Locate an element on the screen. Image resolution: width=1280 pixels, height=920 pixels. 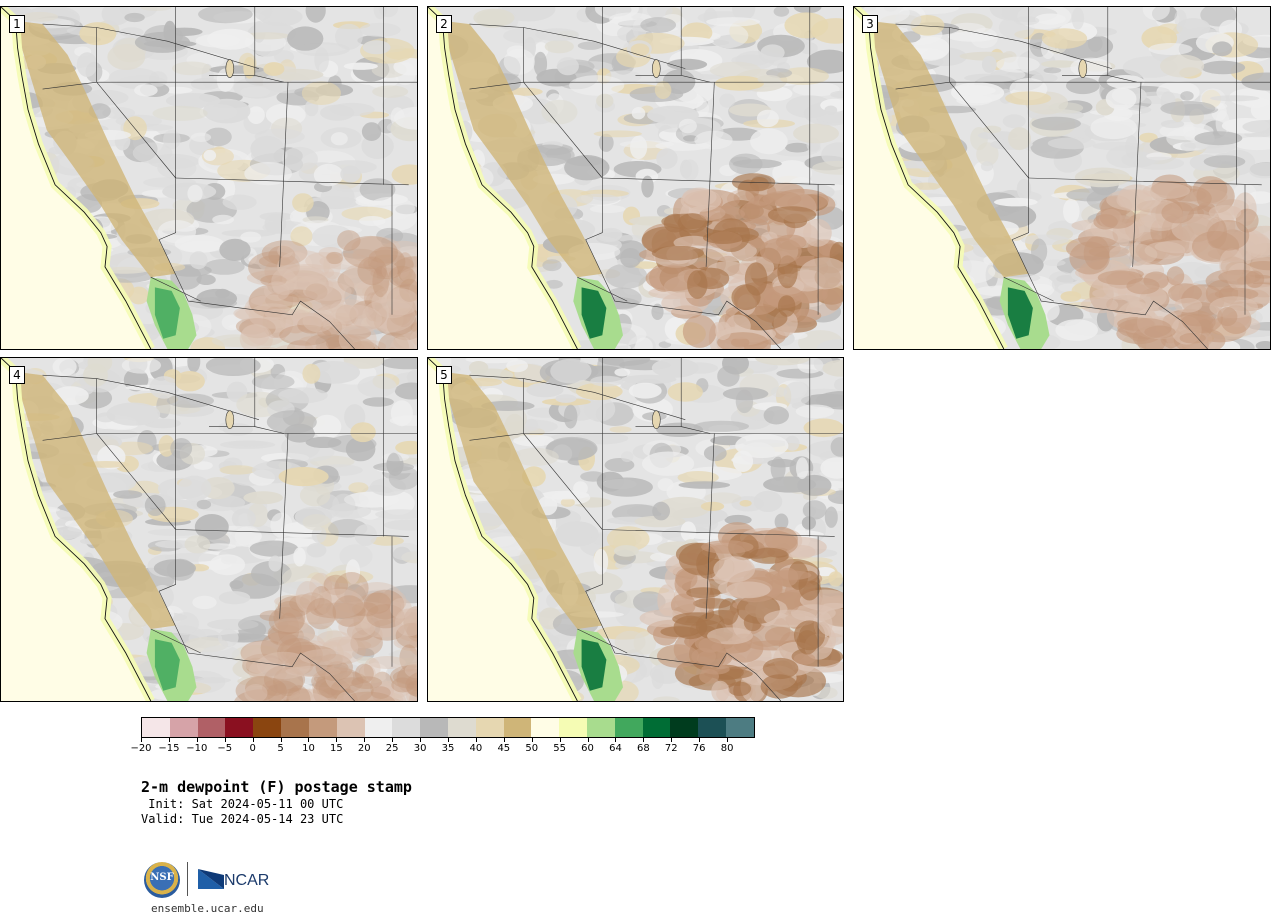
postage-stamp-panel-5: 5 is located at coordinates (635, 529).